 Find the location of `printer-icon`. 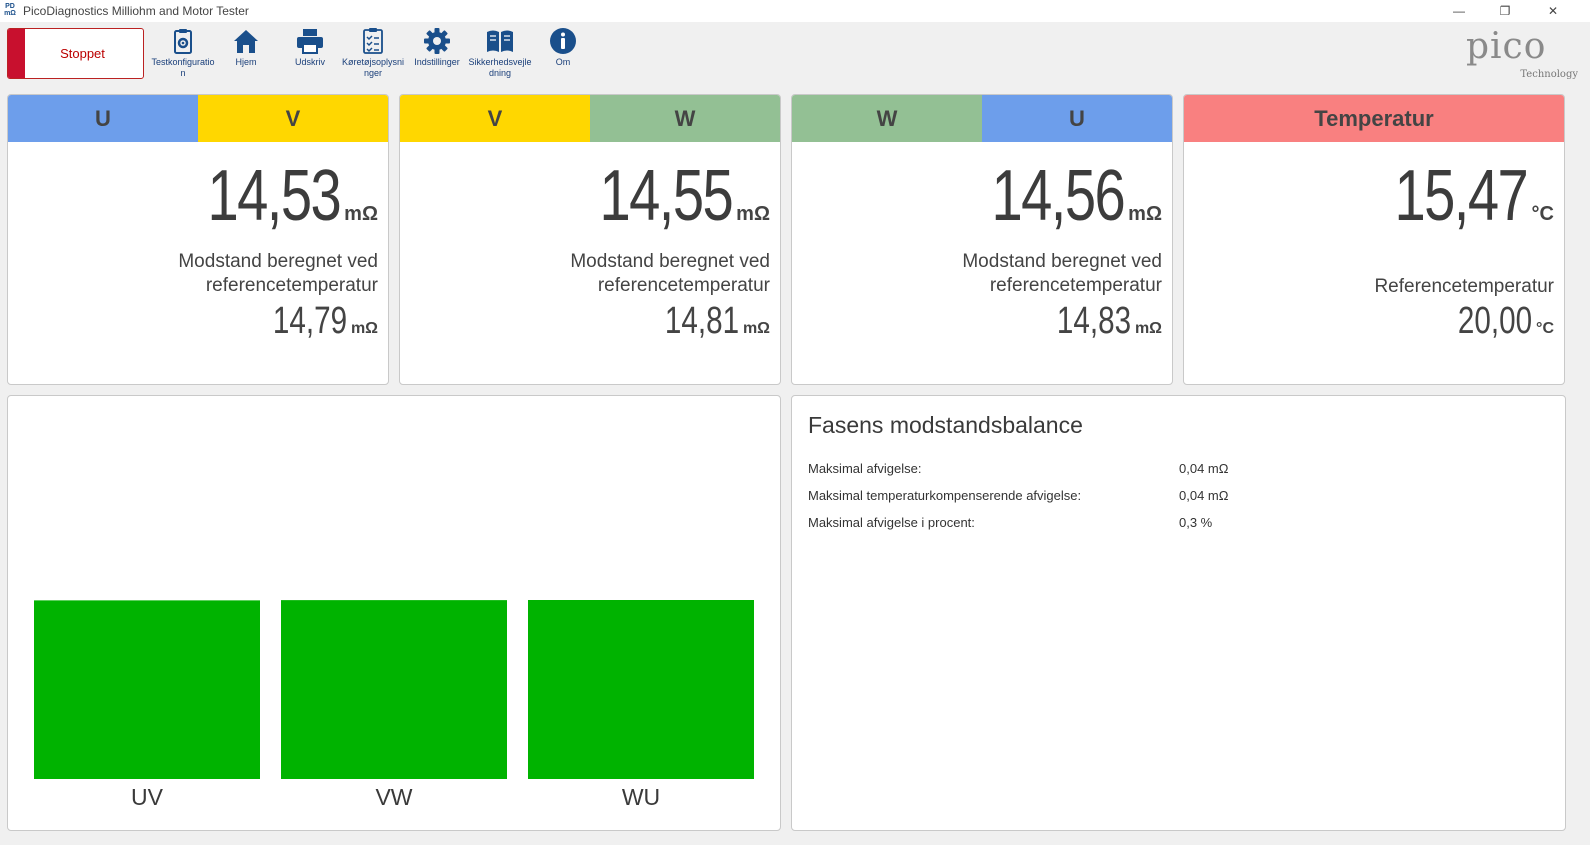

printer-icon is located at coordinates (310, 41).